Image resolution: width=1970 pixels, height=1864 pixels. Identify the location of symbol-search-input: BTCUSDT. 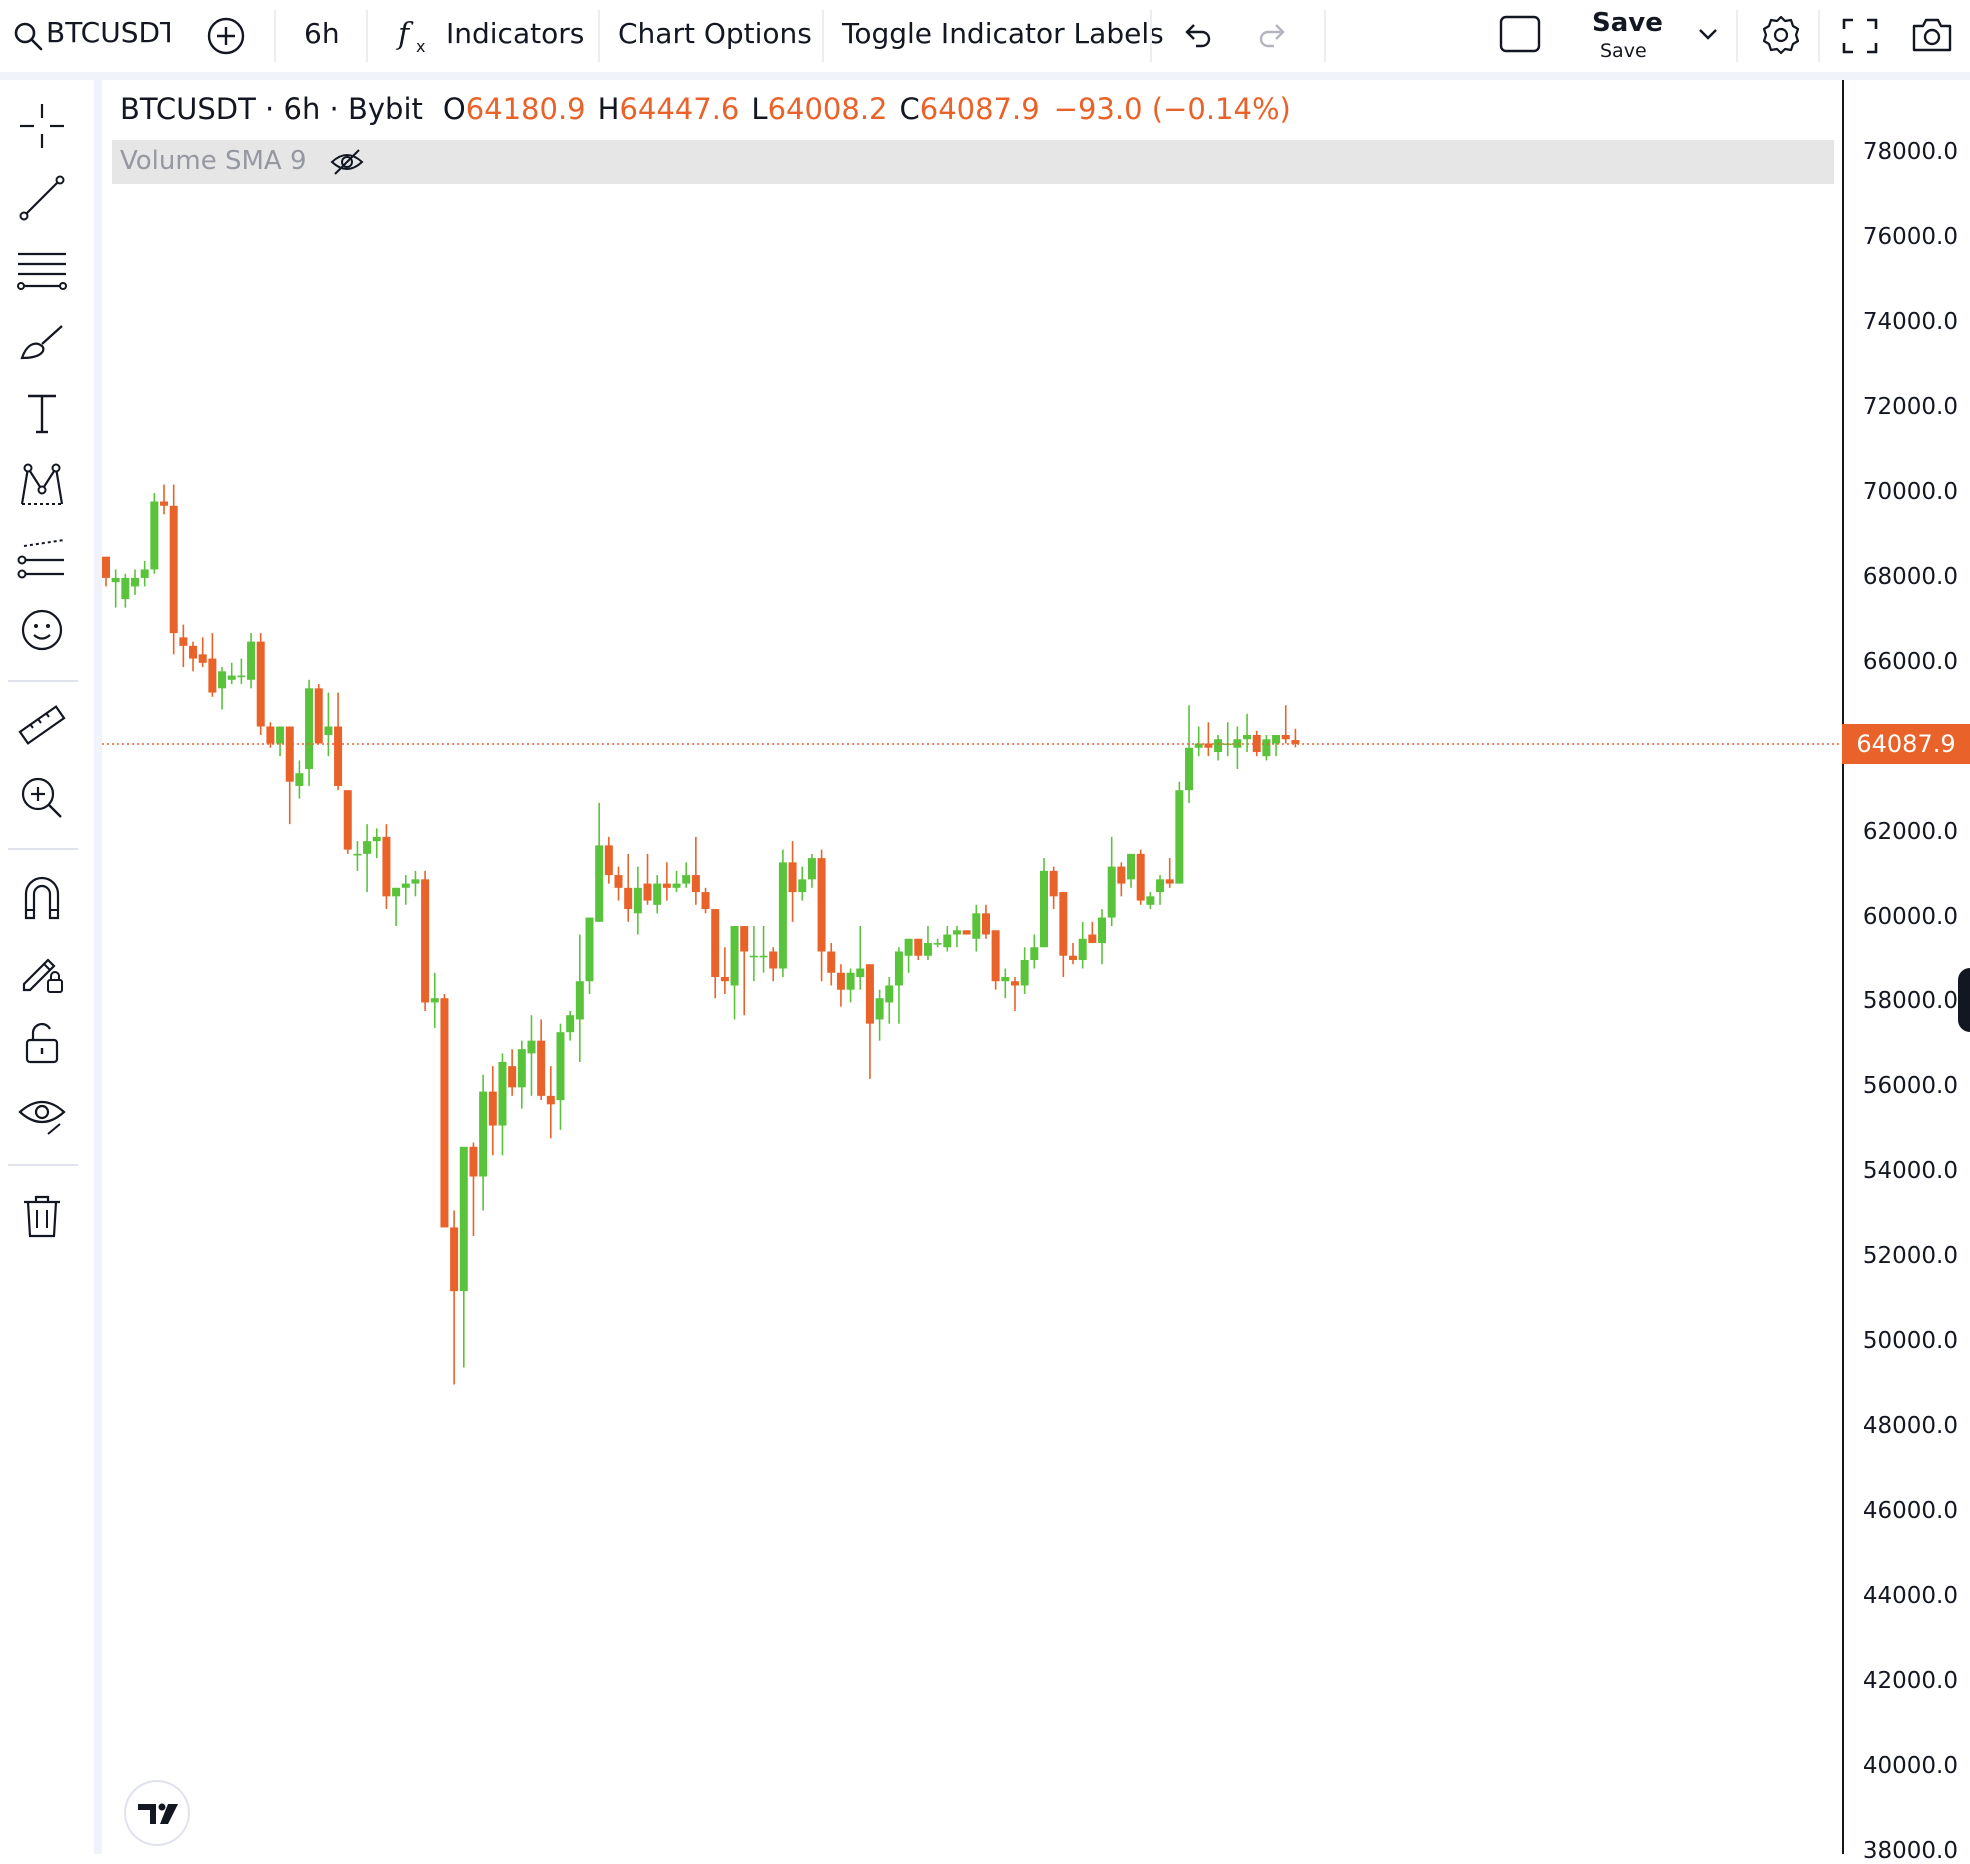
(108, 32).